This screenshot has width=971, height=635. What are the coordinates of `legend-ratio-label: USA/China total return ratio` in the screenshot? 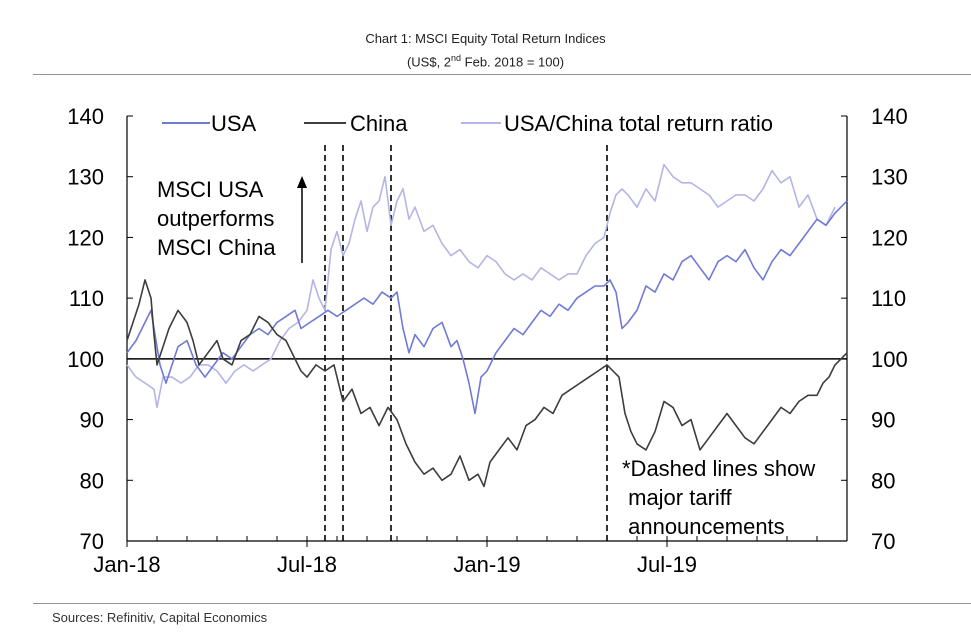 It's located at (638, 123).